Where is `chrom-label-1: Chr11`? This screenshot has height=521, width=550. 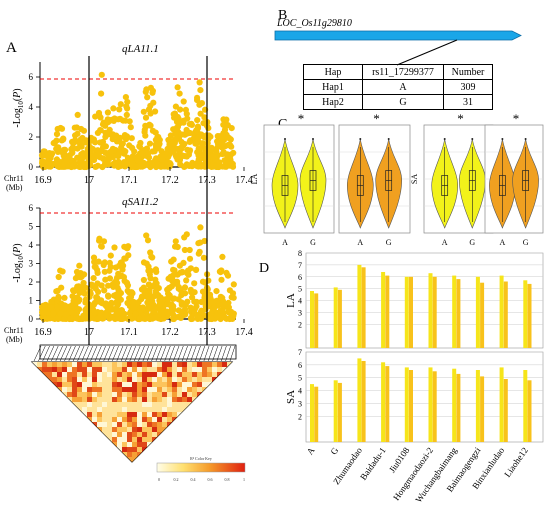
chrom-label-1: Chr11 is located at coordinates (14, 178).